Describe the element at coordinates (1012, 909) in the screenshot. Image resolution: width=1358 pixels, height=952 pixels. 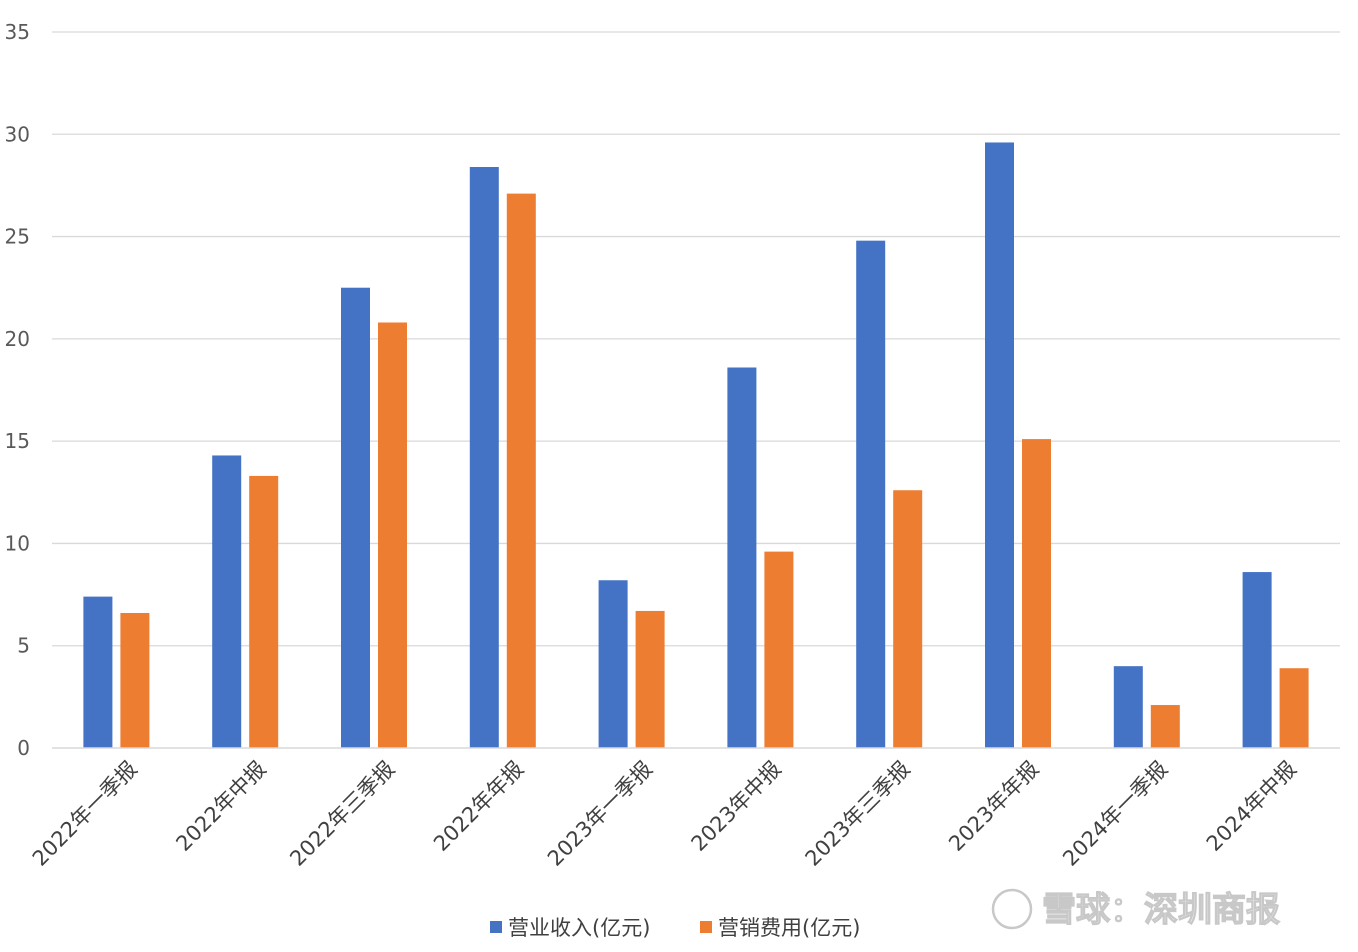
I see `watermark-logo-icon` at that location.